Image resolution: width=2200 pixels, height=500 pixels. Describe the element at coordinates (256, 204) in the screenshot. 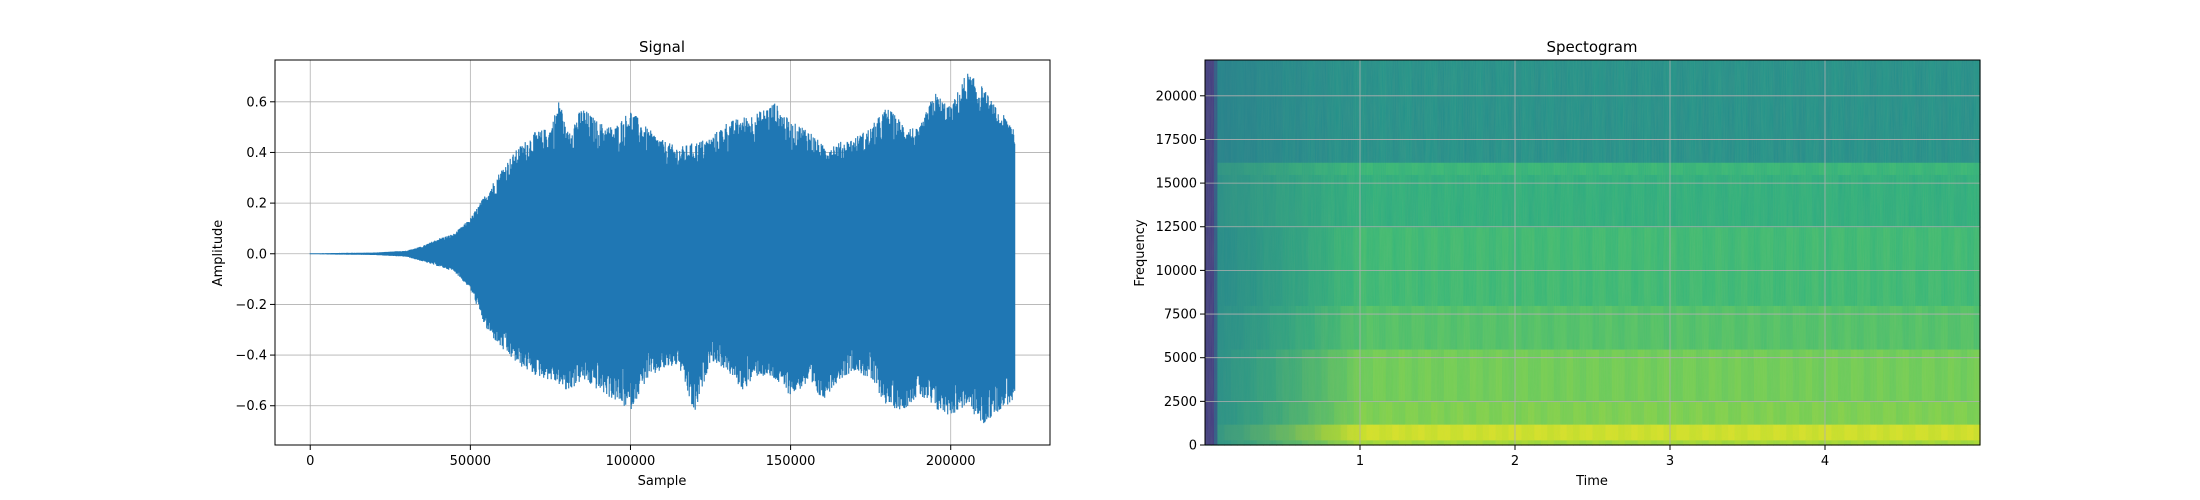

I see `signal-y-tick-label: 0.2` at that location.